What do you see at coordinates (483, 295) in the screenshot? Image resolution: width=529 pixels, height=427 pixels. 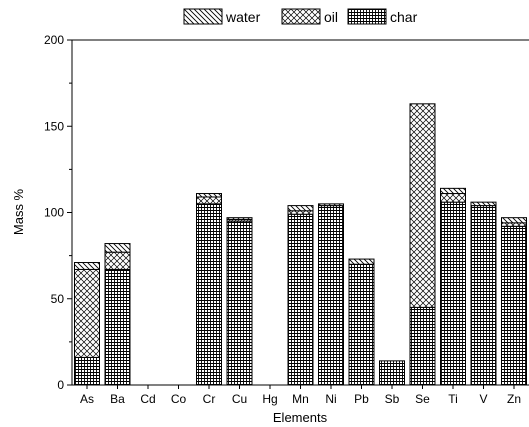 I see `bar-V-char` at bounding box center [483, 295].